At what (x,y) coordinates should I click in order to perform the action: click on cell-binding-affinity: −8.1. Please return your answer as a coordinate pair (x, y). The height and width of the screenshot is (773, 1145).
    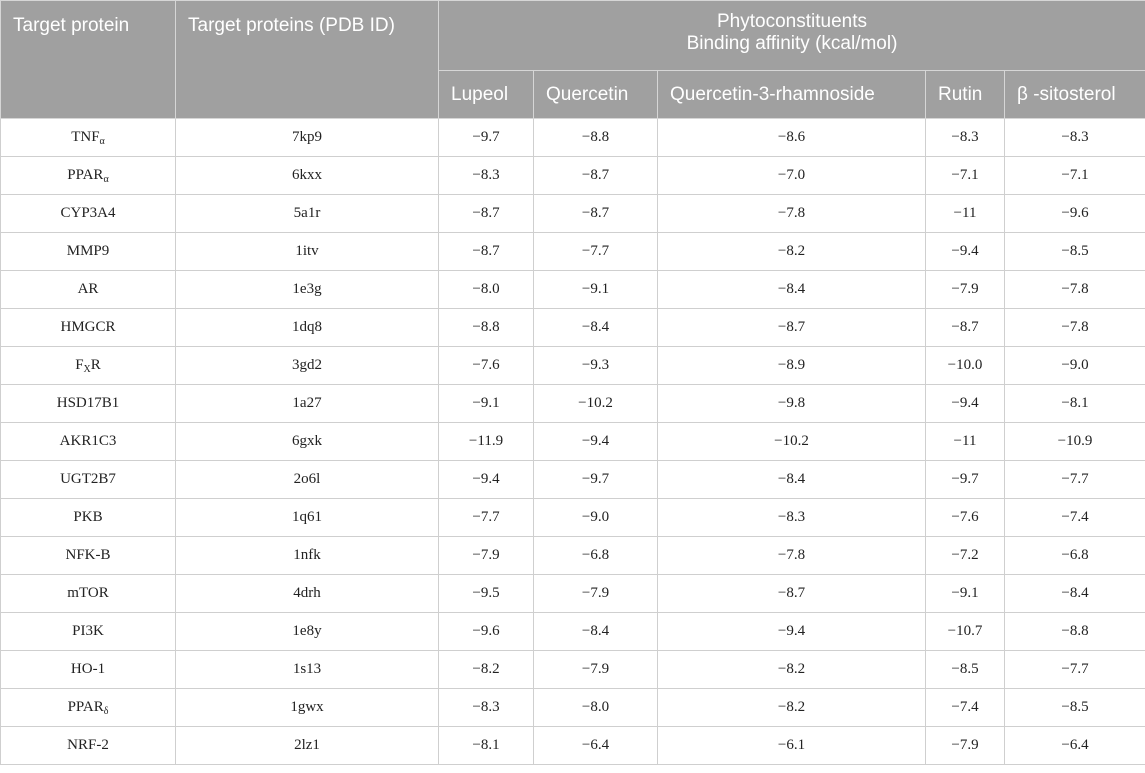
    Looking at the image, I should click on (1074, 403).